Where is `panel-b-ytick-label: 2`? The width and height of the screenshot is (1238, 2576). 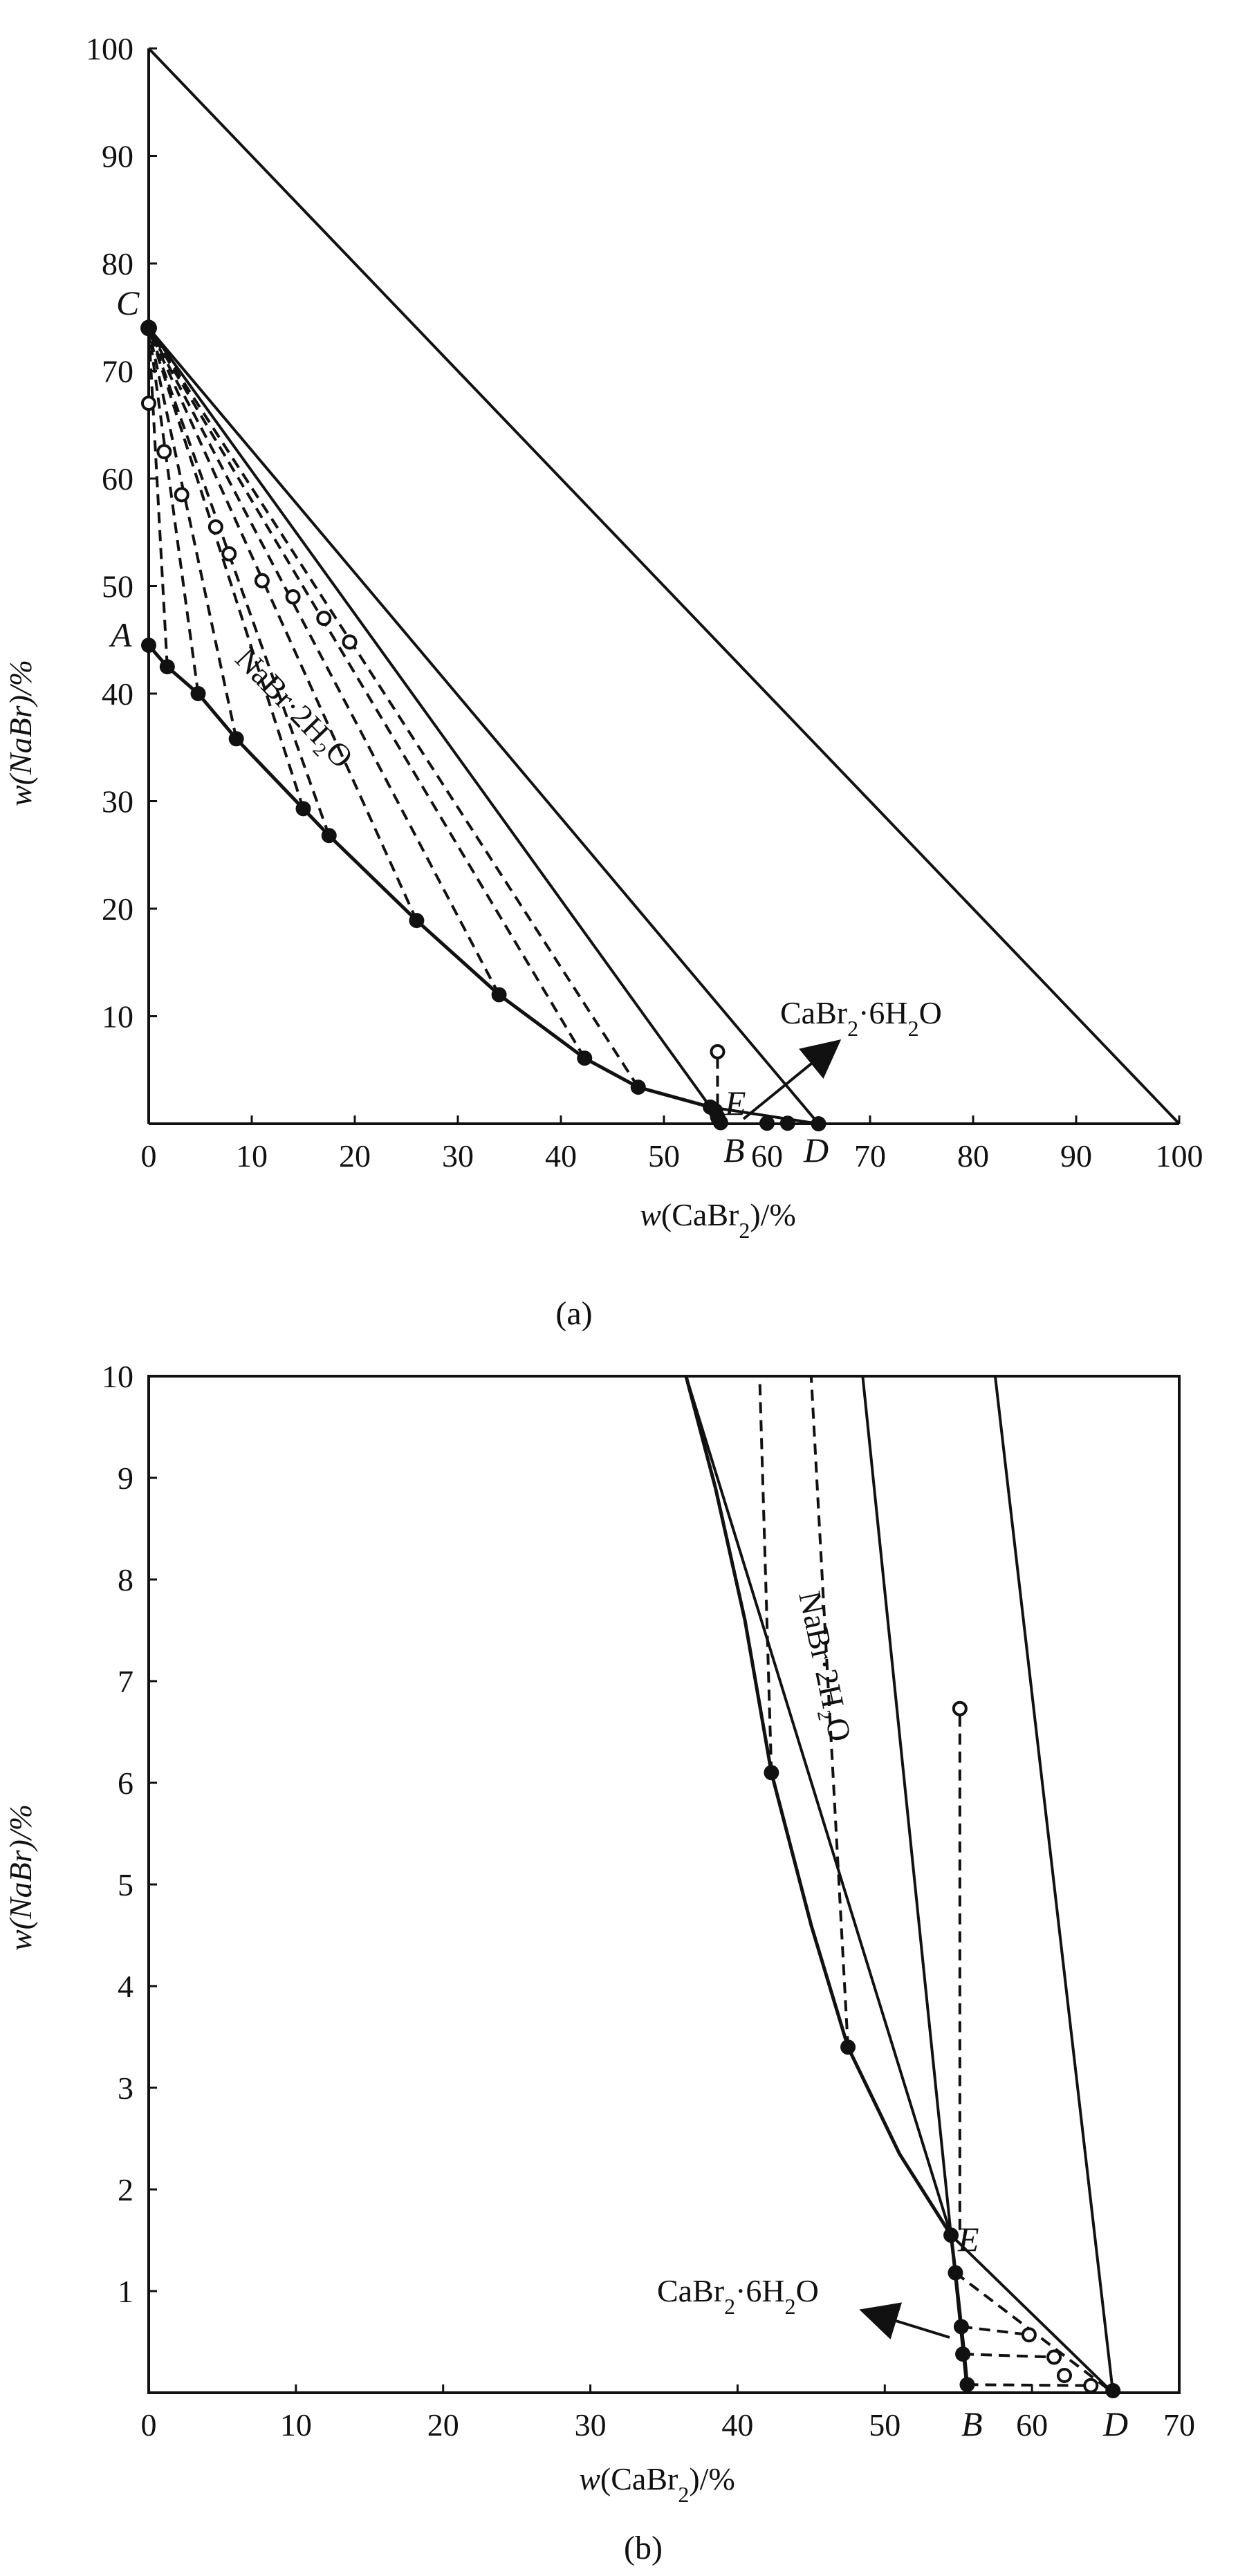
panel-b-ytick-label: 2 is located at coordinates (125, 2189).